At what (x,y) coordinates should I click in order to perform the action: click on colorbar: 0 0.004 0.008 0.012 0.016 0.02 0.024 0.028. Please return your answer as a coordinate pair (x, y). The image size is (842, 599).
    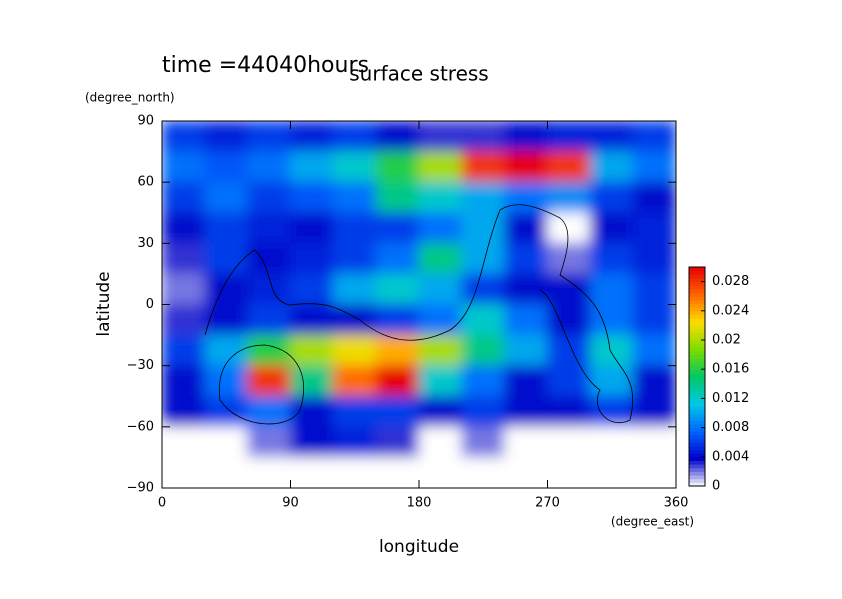
    Looking at the image, I should click on (718, 380).